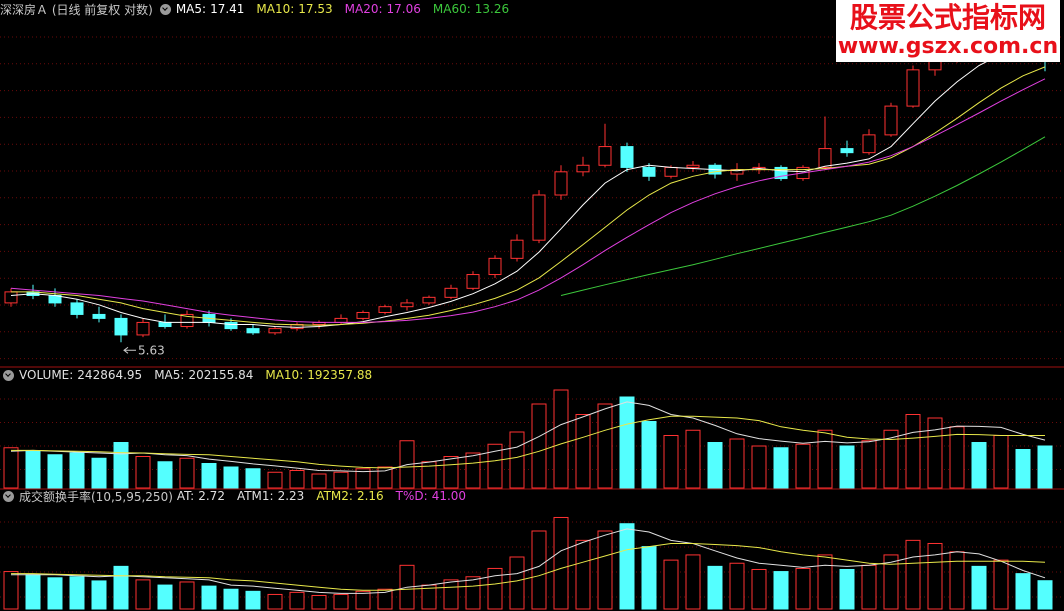 This screenshot has width=1064, height=611. What do you see at coordinates (211, 496) in the screenshot?
I see `legend-value: 2.72` at bounding box center [211, 496].